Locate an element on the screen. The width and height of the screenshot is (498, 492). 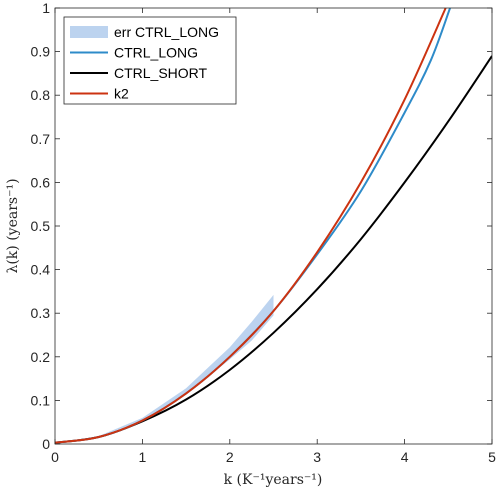
x-tick-label: 0 is located at coordinates (55, 457).